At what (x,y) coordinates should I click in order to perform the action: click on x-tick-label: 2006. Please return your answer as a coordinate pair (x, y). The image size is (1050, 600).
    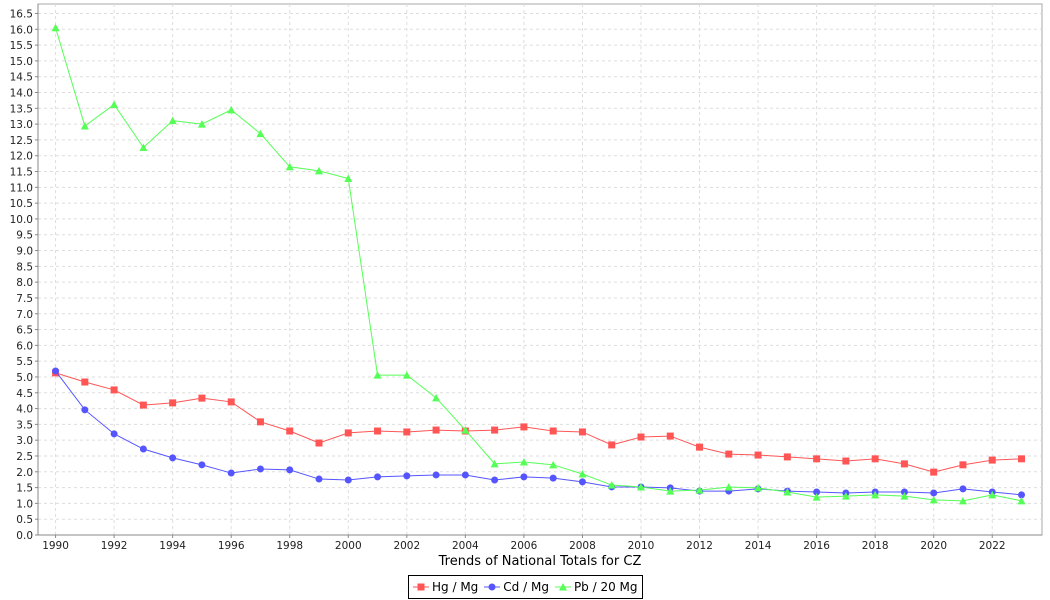
    Looking at the image, I should click on (524, 546).